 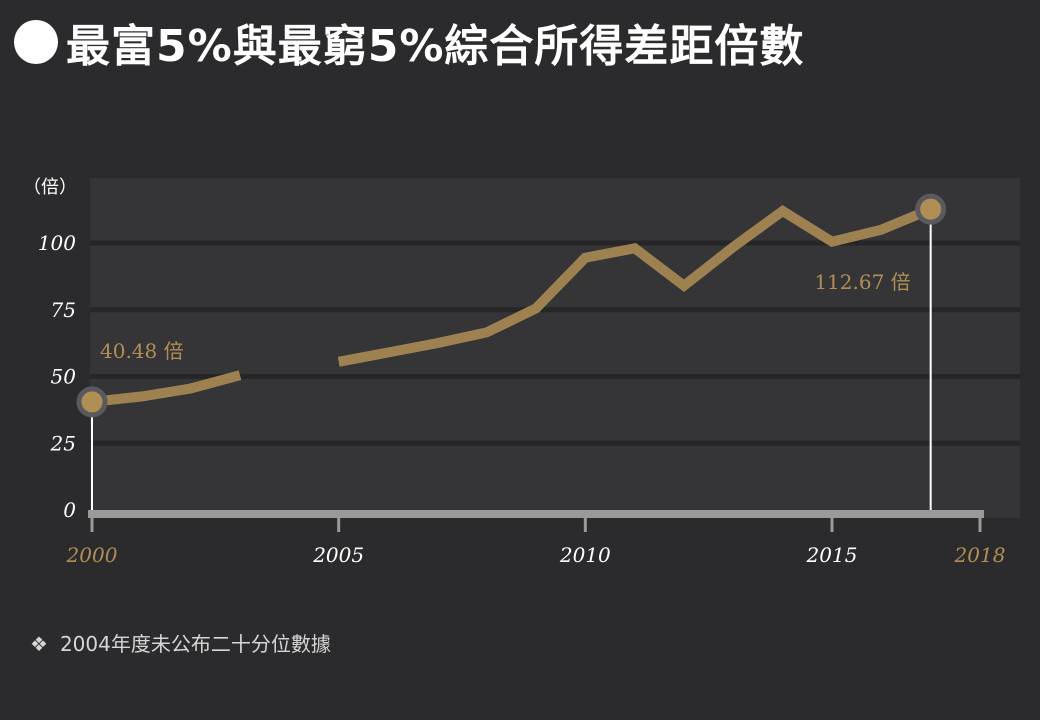 I want to click on chart-title-bar: 最富5%與最窮5%綜合所得差距倍數, so click(x=409, y=42).